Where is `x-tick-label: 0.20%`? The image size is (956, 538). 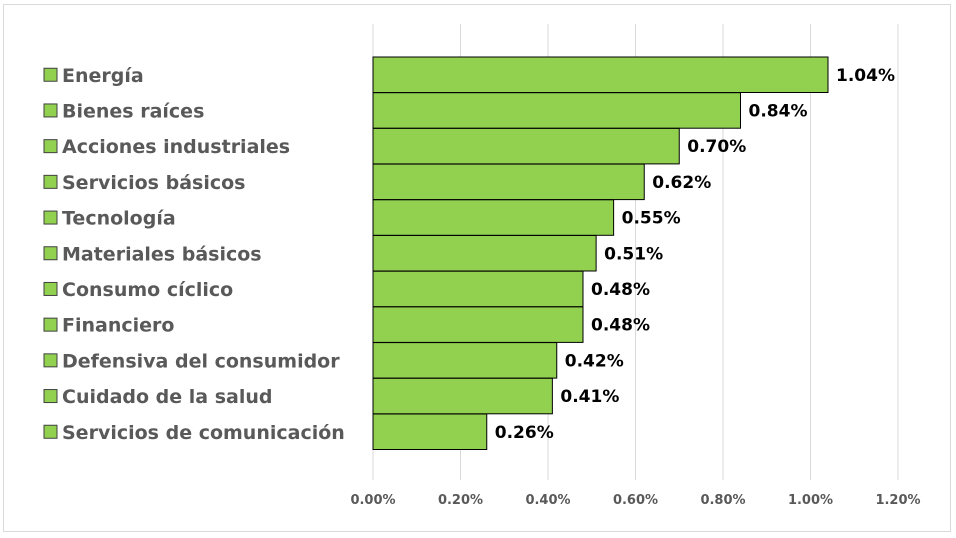 x-tick-label: 0.20% is located at coordinates (460, 500).